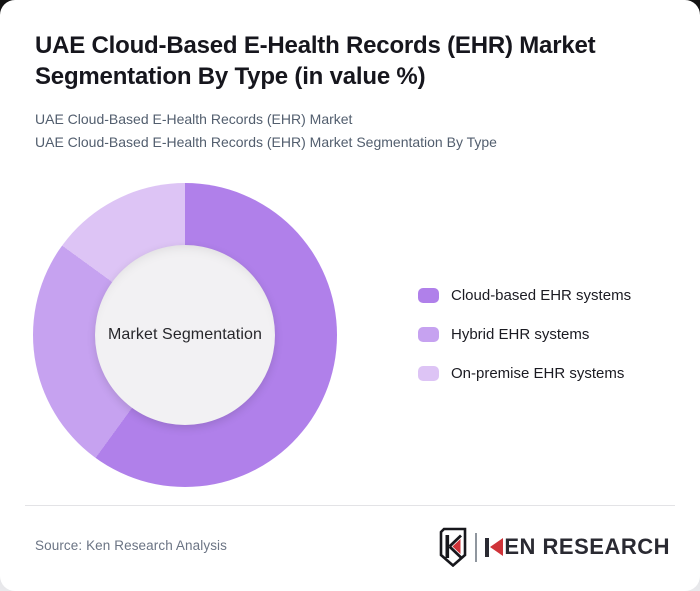 This screenshot has height=591, width=700. I want to click on legend-label-on-premise: On-premise EHR systems, so click(538, 373).